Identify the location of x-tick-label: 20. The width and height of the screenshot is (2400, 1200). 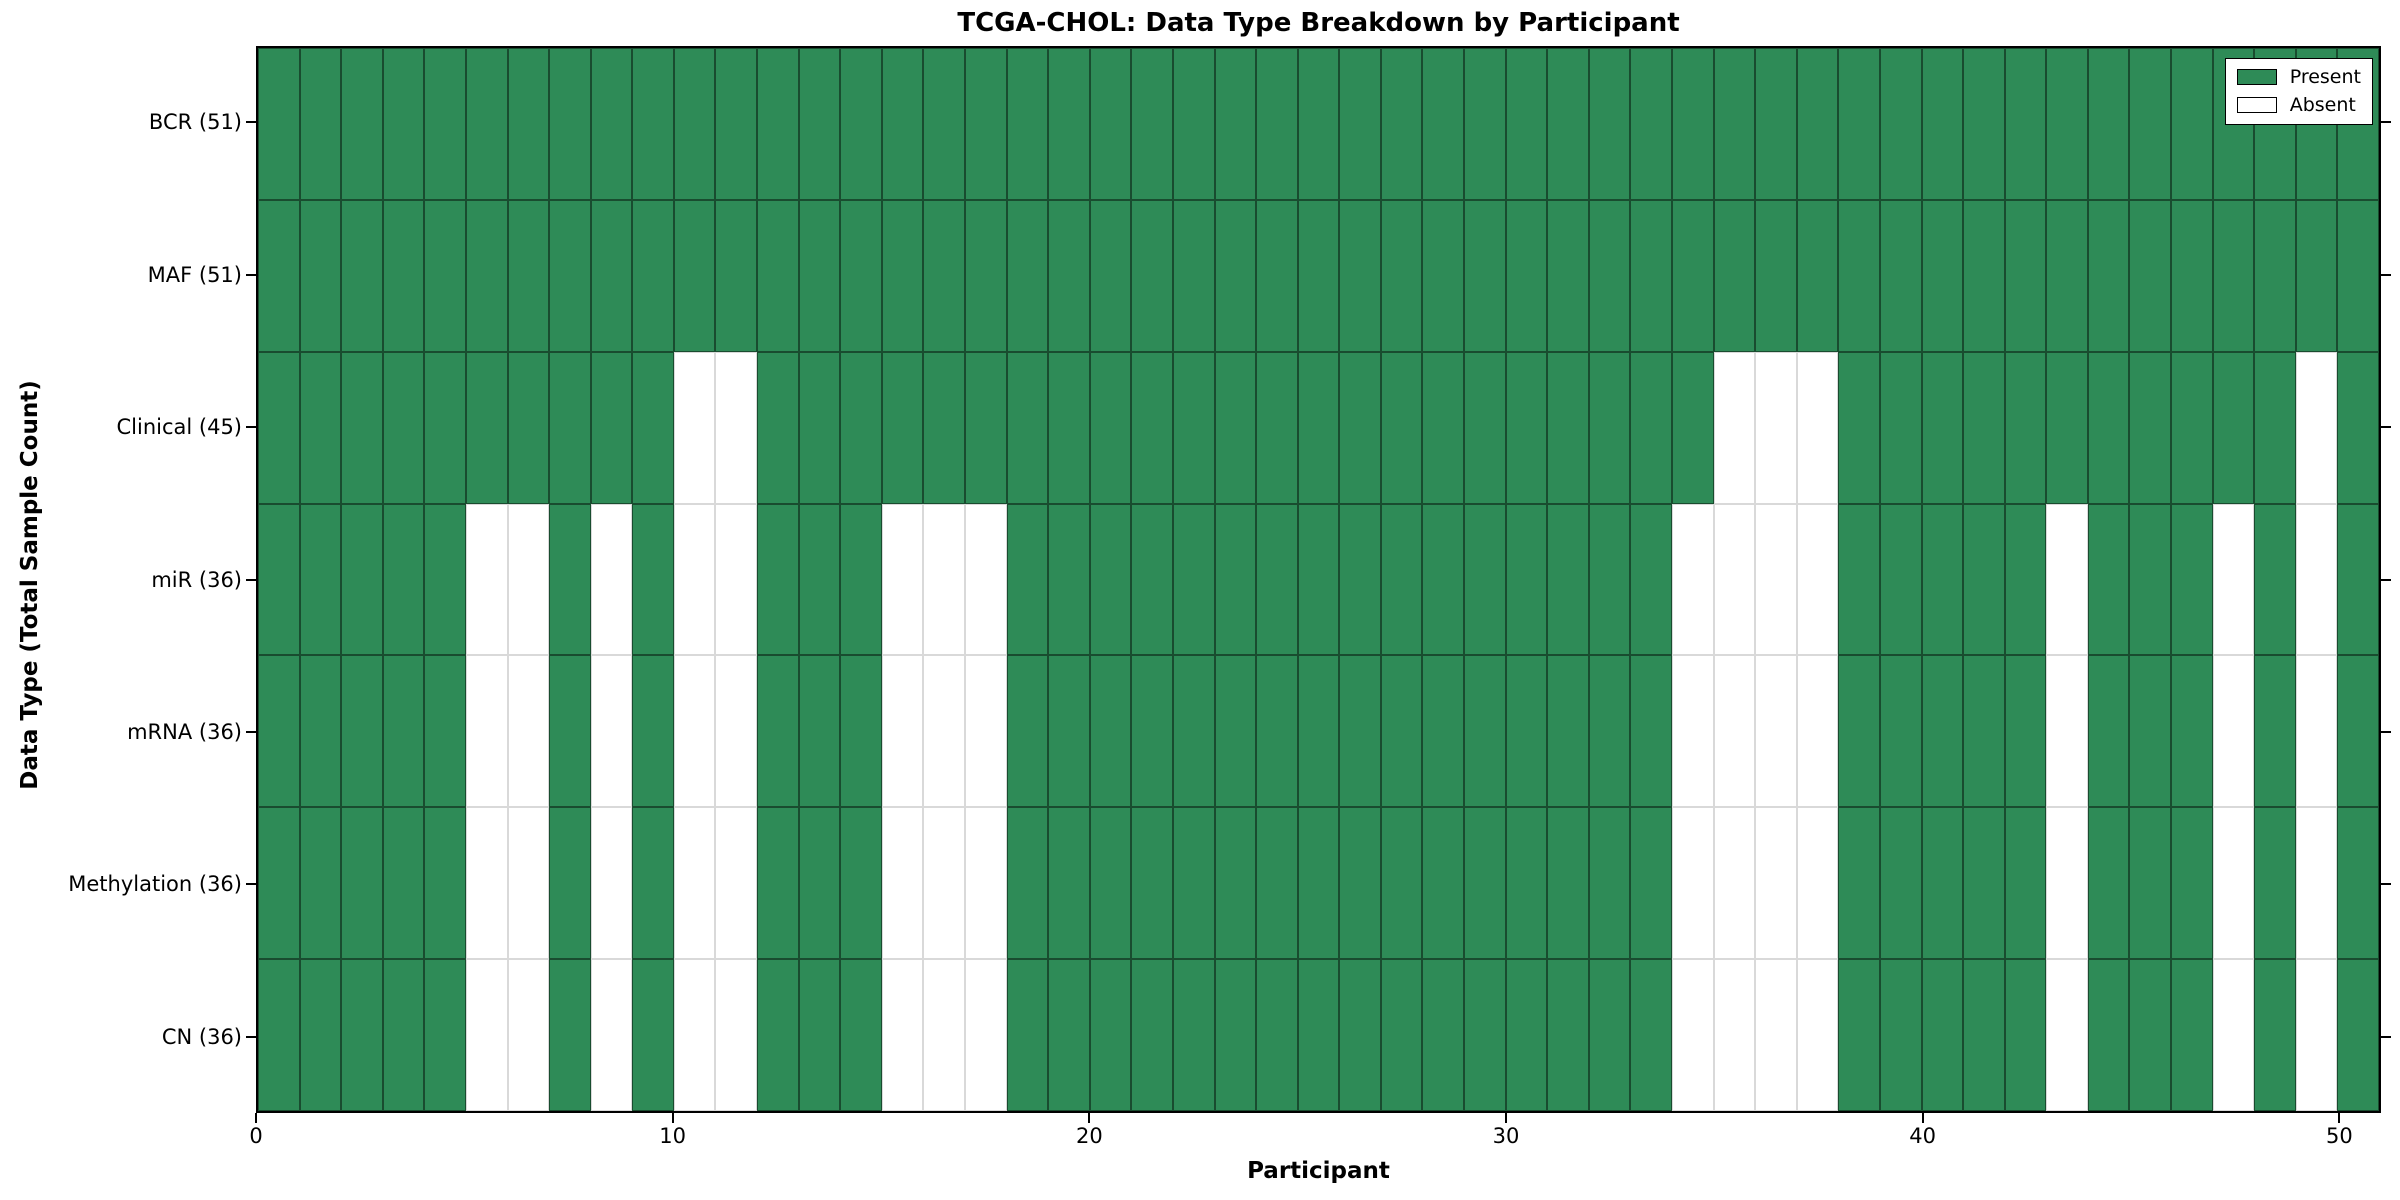
(1089, 1136).